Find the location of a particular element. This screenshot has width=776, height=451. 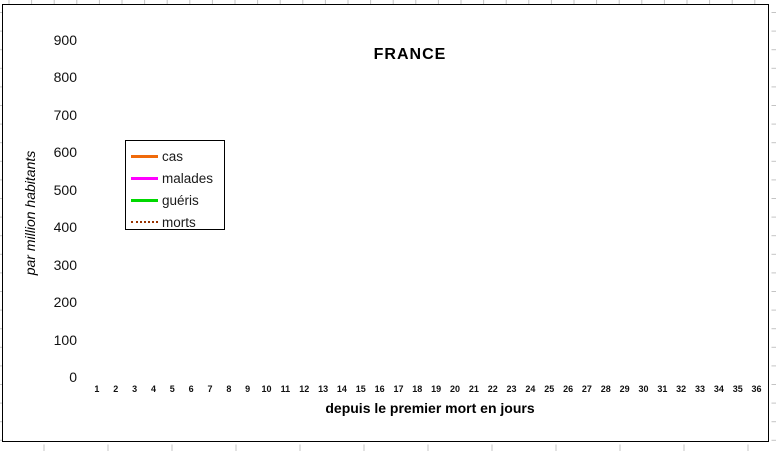

y-axis-title: par million habitants is located at coordinates (30, 213).